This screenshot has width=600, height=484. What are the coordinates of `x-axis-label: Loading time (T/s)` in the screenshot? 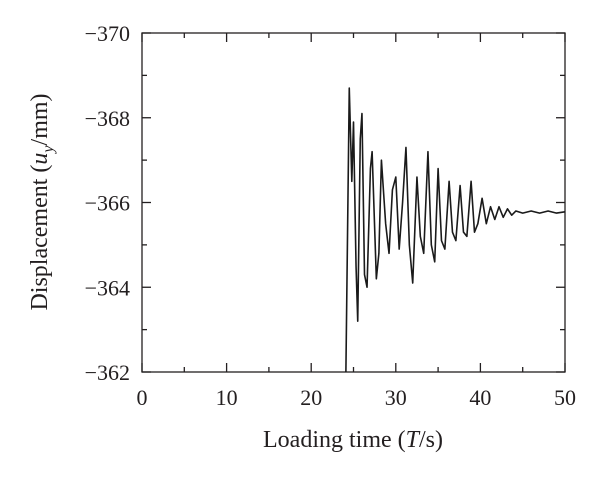 It's located at (353, 440).